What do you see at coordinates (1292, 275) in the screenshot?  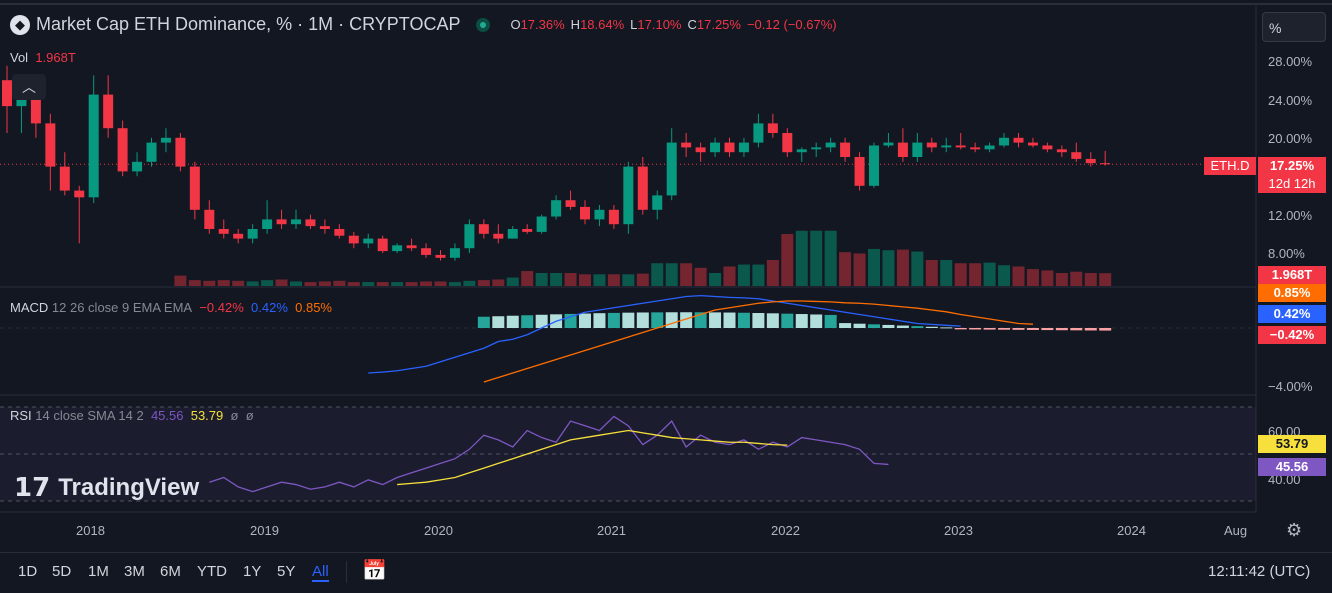 I see `volume-tag: 1.968T` at bounding box center [1292, 275].